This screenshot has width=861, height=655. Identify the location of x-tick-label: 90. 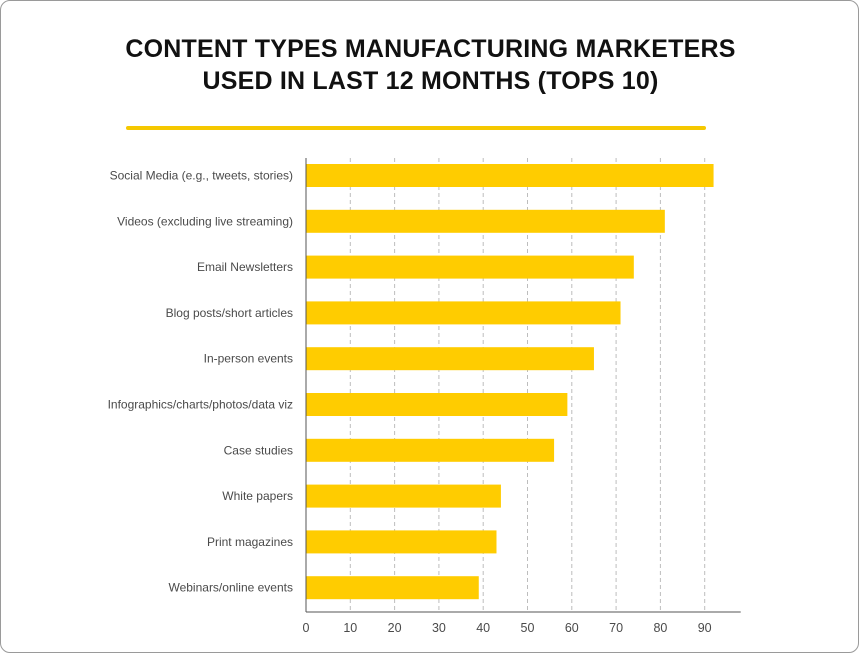
(705, 628).